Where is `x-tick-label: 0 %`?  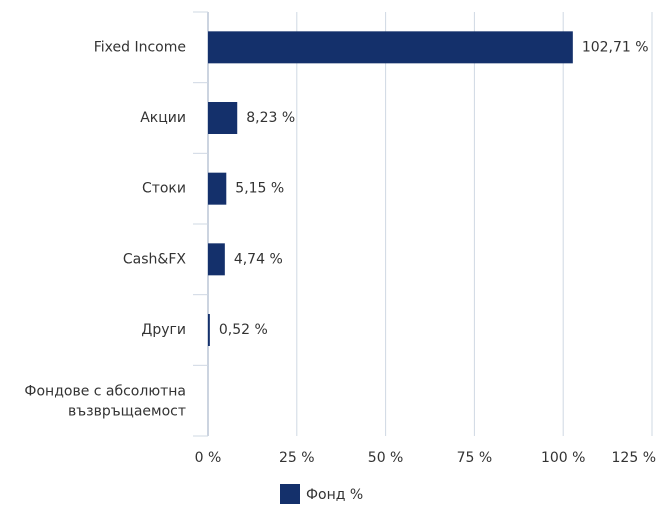
x-tick-label: 0 % is located at coordinates (208, 458).